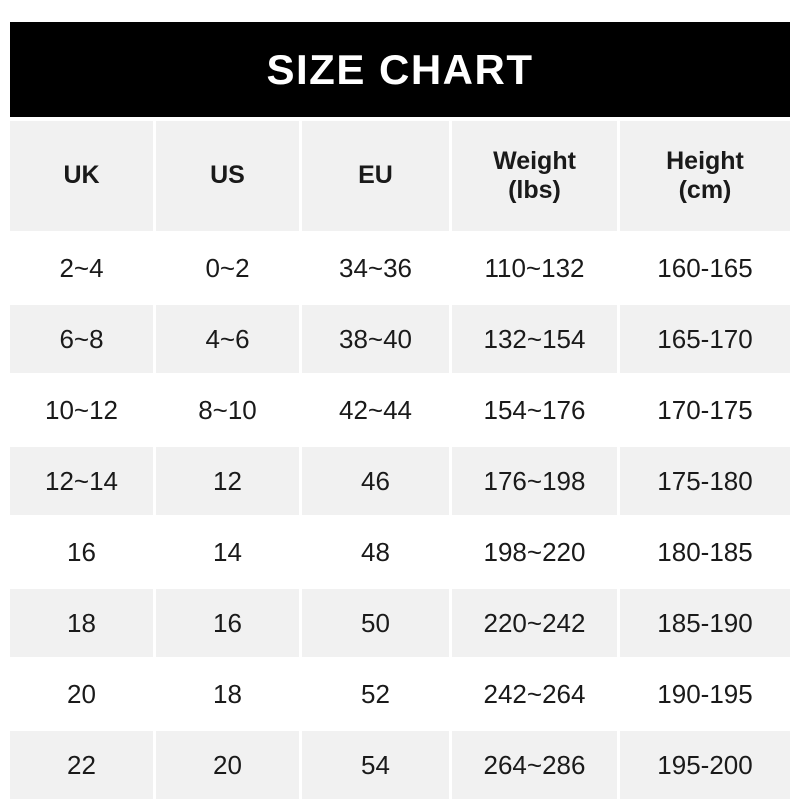  I want to click on column-header-weight: Weight (lbs), so click(536, 177).